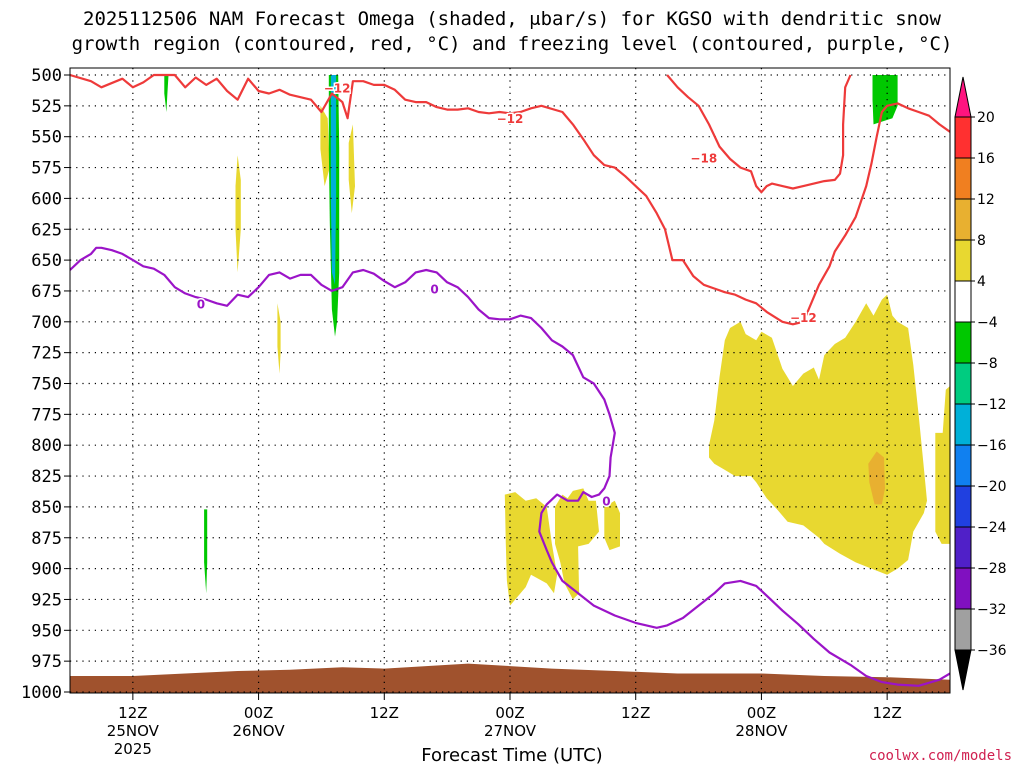 The width and height of the screenshot is (1024, 768). I want to click on y-tick-label: 575, so click(46, 169).